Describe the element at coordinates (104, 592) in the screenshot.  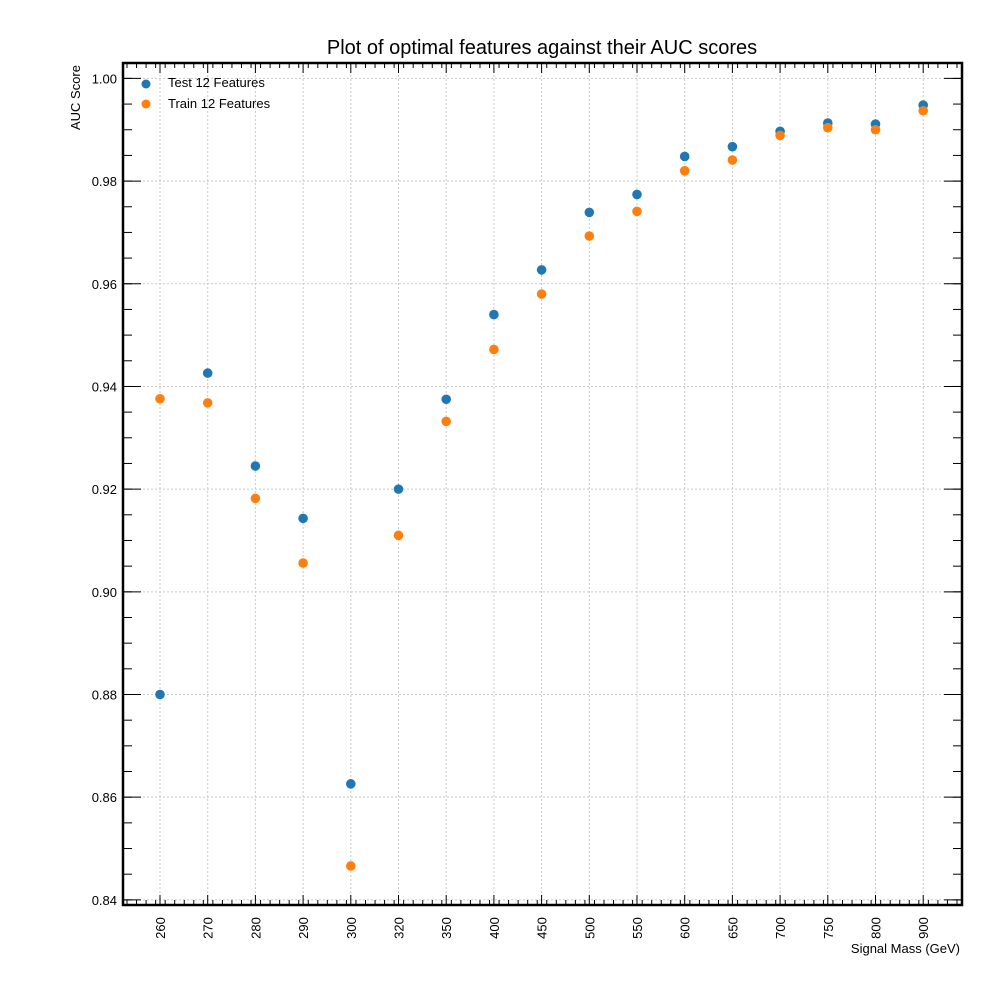
I see `y-tick-label: 0.90` at that location.